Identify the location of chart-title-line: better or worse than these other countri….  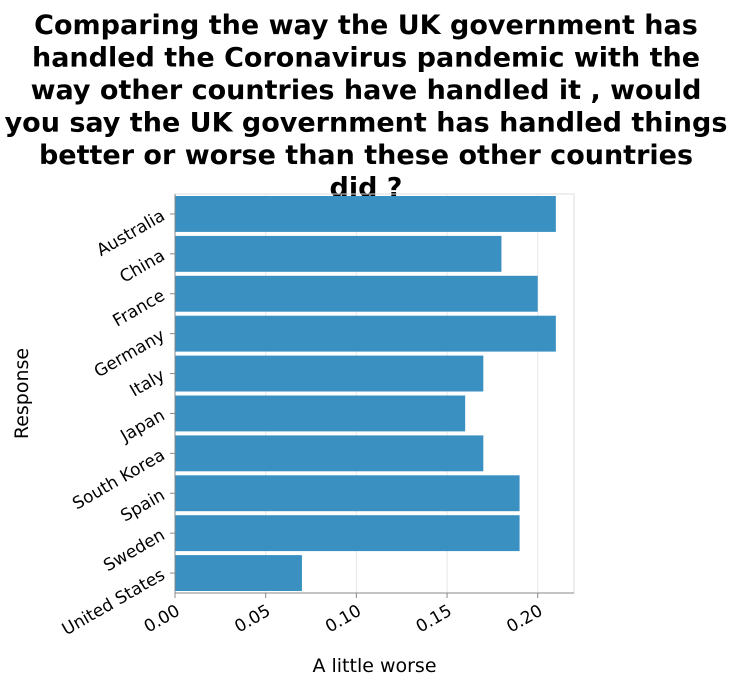
(366, 155).